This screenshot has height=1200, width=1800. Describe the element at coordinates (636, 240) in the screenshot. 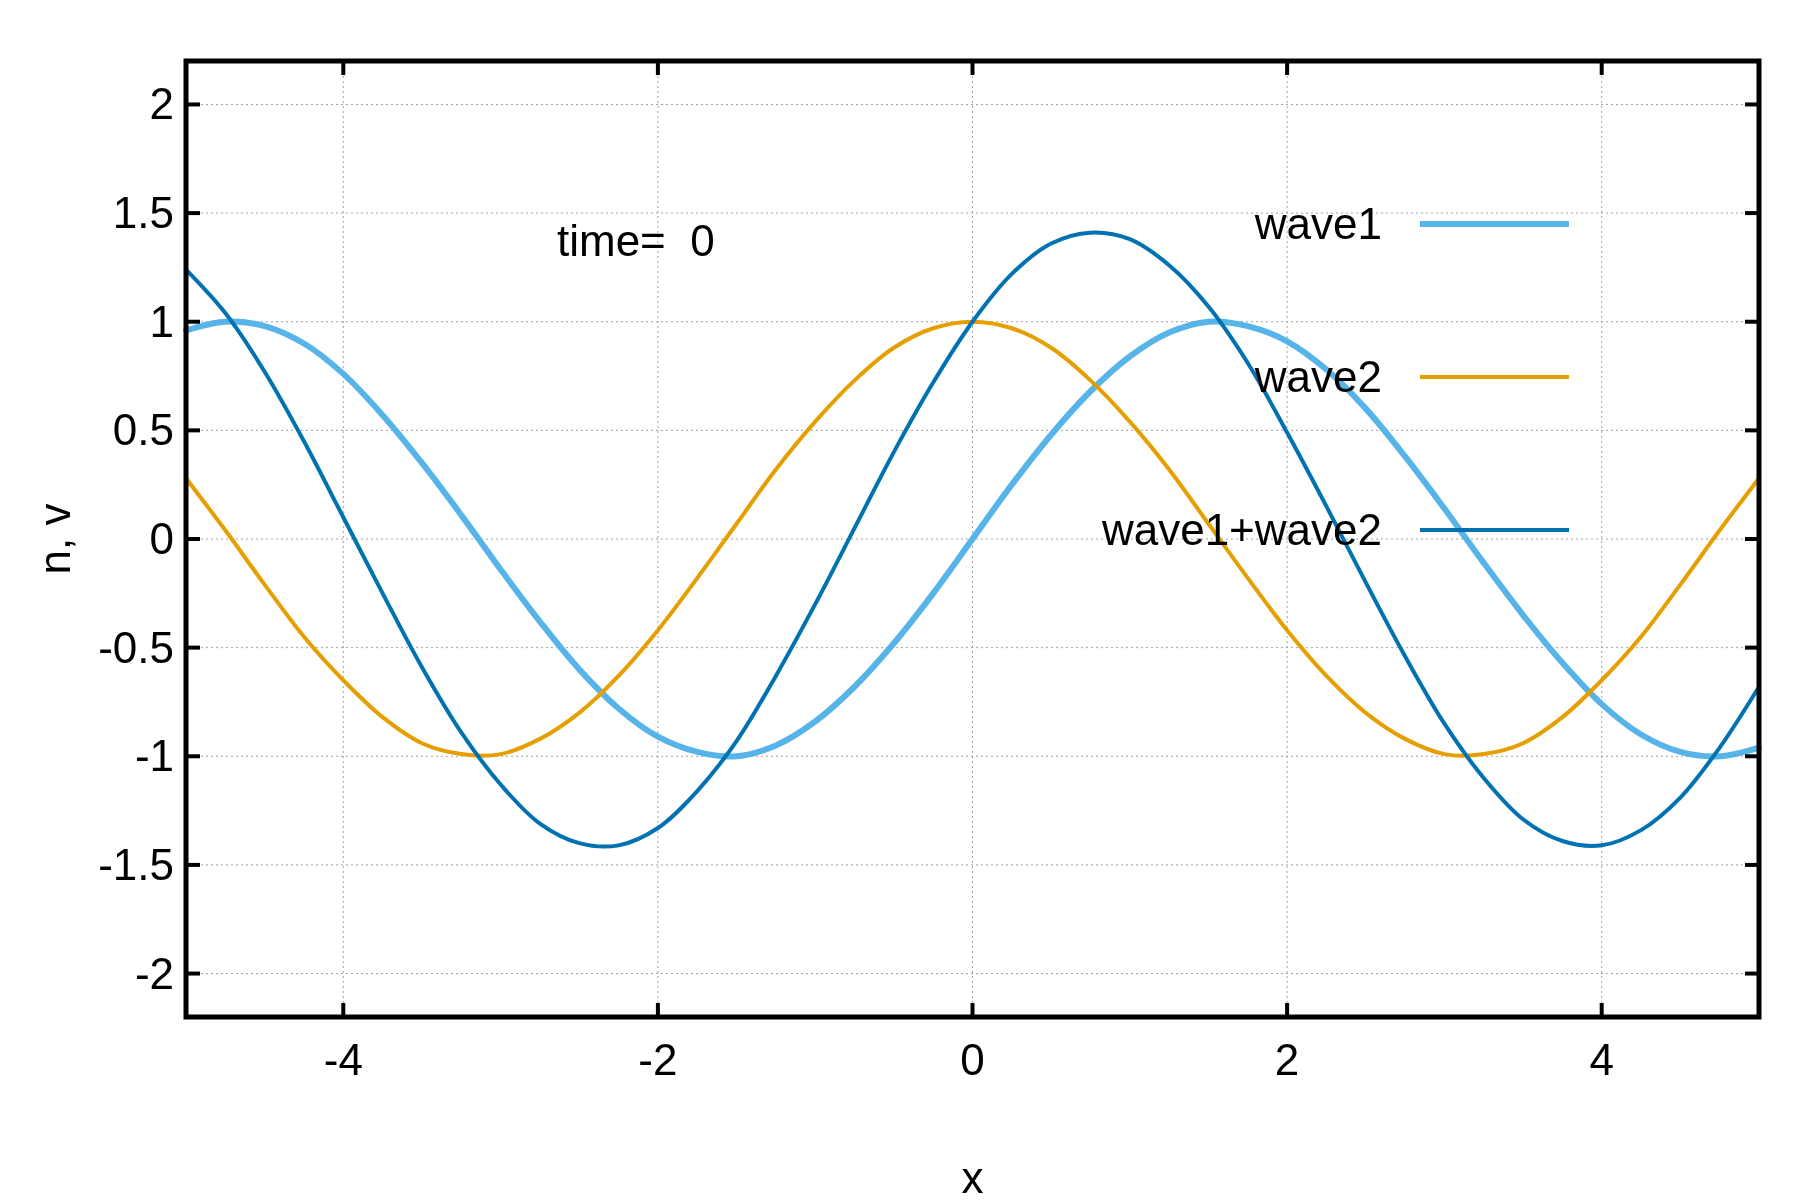

I see `annotation: time= 0` at that location.